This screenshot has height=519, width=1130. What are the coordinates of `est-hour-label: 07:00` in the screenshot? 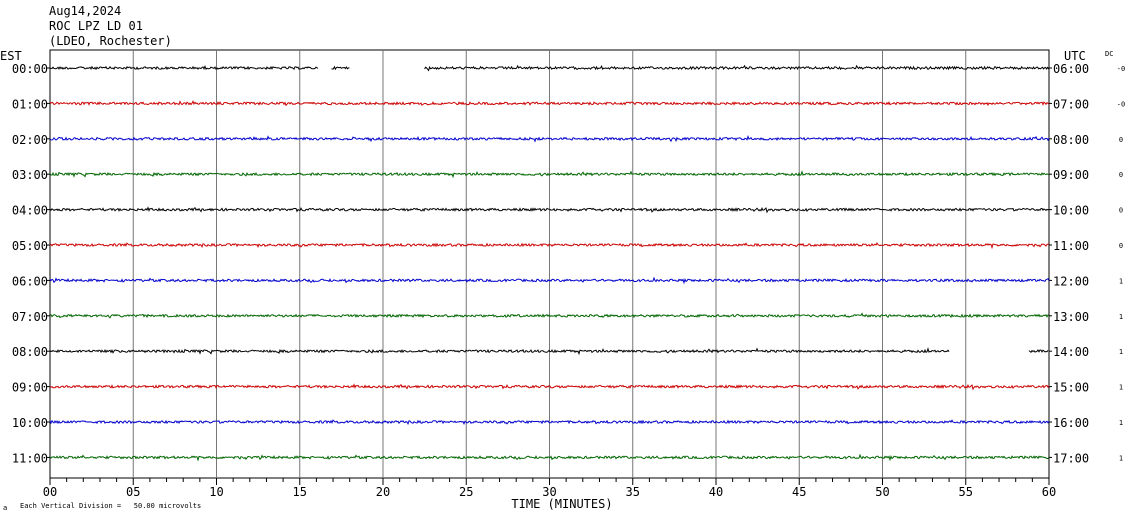 It's located at (30, 317).